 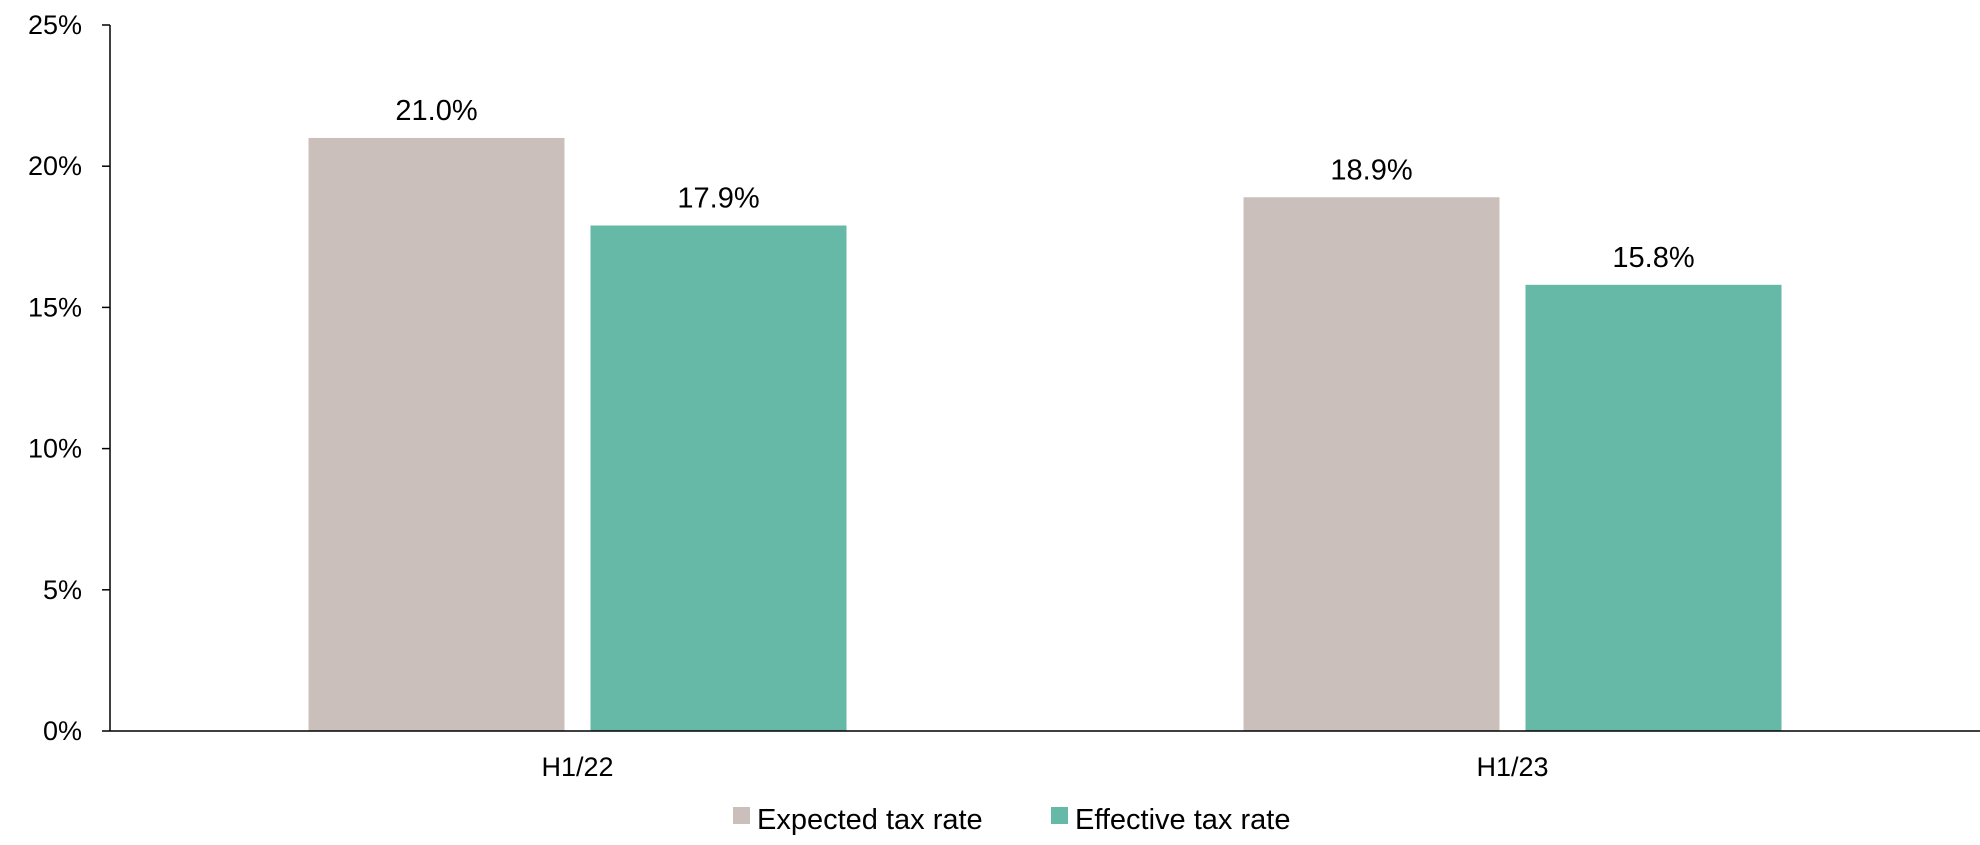 What do you see at coordinates (69, 378) in the screenshot?
I see `y-axis: 0% 5% 10% 15% 20% 25%` at bounding box center [69, 378].